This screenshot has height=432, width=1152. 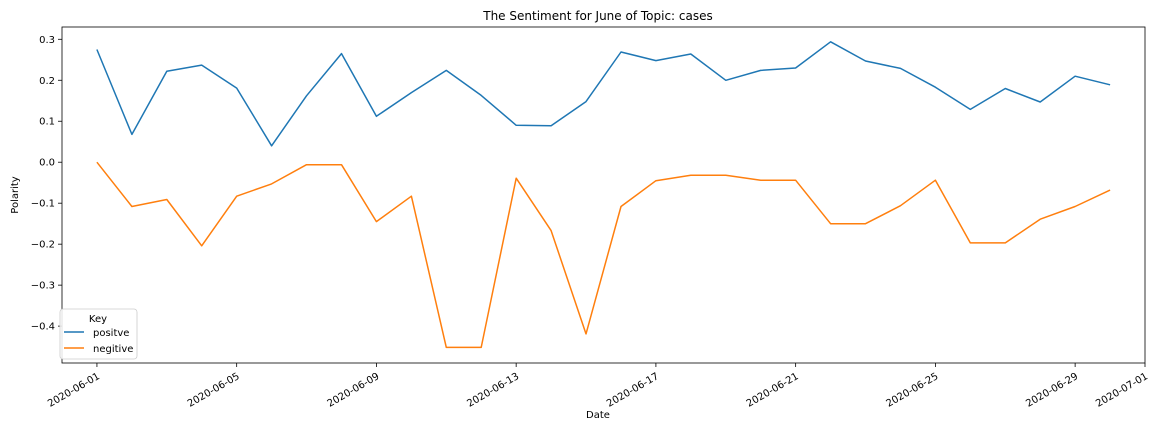 I want to click on legend-box, so click(x=98, y=334).